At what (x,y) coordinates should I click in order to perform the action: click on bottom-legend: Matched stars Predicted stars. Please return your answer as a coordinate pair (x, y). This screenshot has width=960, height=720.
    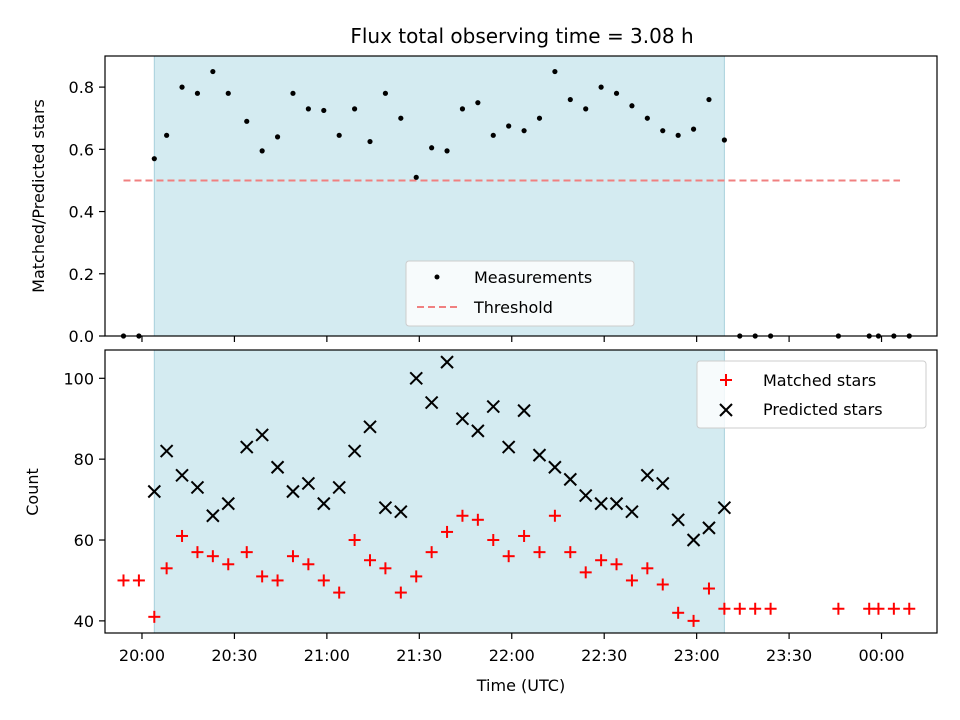
    Looking at the image, I should click on (811, 394).